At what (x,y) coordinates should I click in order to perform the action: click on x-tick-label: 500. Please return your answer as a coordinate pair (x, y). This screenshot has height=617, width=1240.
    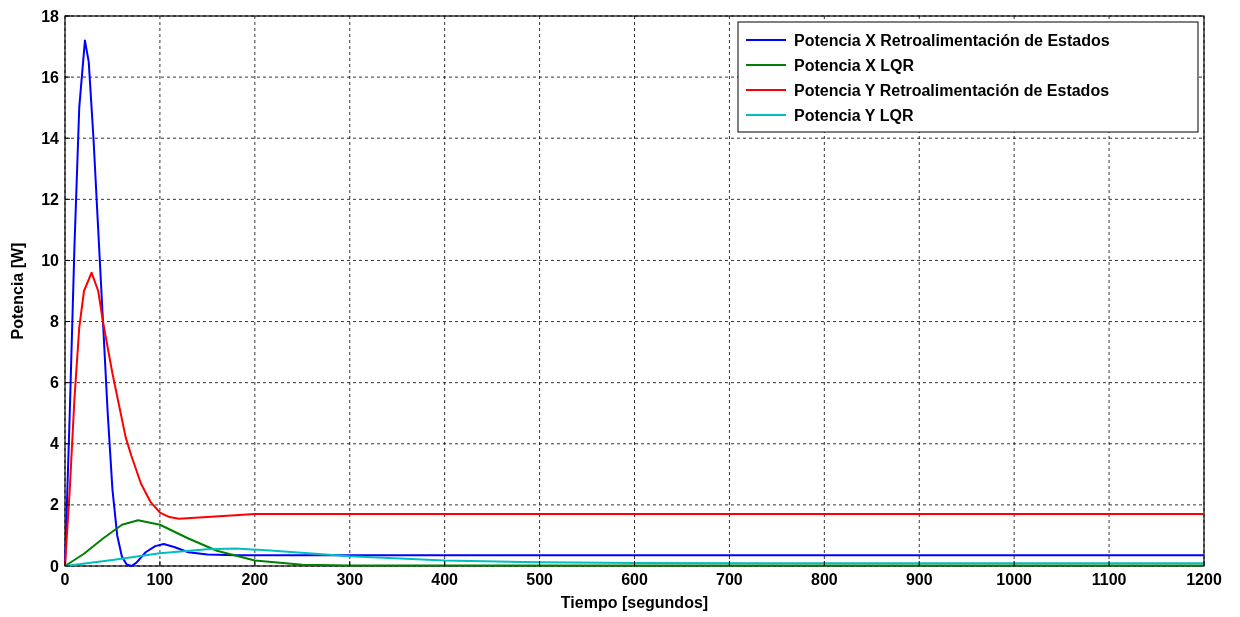
    Looking at the image, I should click on (540, 579).